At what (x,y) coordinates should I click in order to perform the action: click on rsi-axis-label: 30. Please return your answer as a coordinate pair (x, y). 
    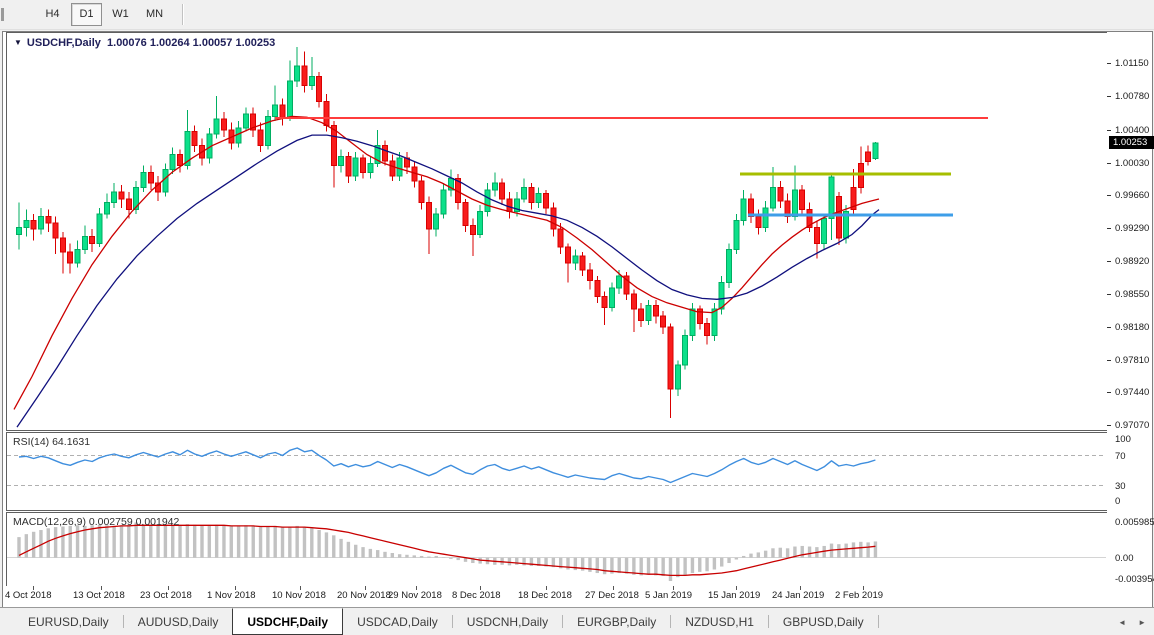
    Looking at the image, I should click on (1120, 486).